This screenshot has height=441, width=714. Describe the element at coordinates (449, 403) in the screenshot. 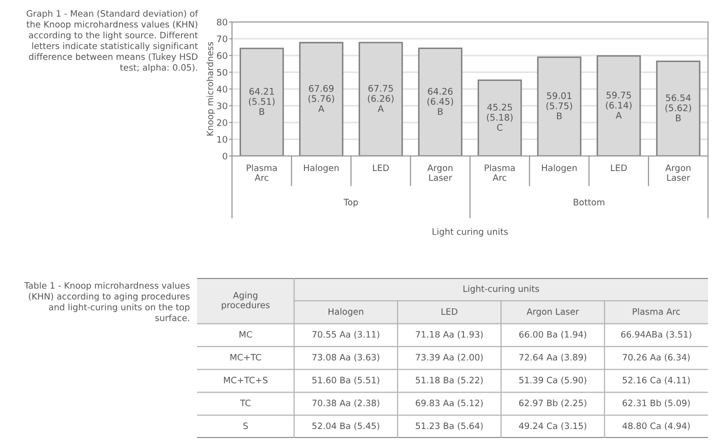

I see `text: 69.83 Aa (5.12)` at that location.